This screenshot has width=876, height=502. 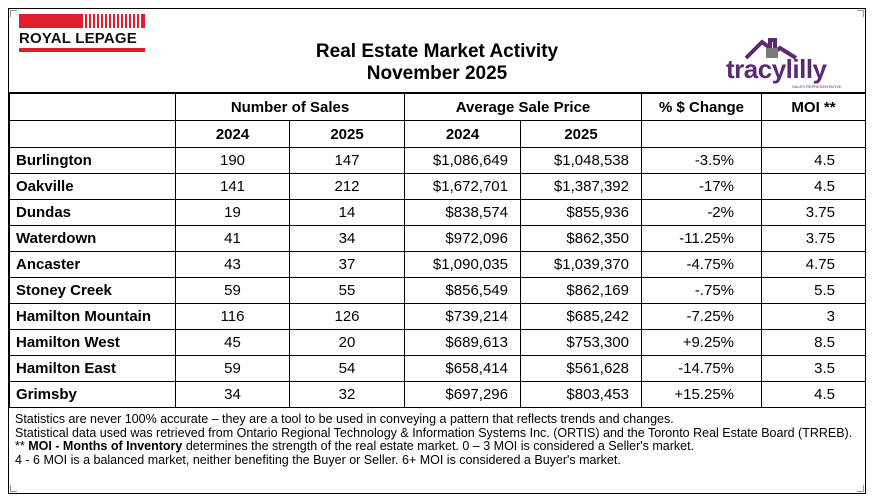 What do you see at coordinates (776, 69) in the screenshot?
I see `tracylilly-wordmark: tracylilly` at bounding box center [776, 69].